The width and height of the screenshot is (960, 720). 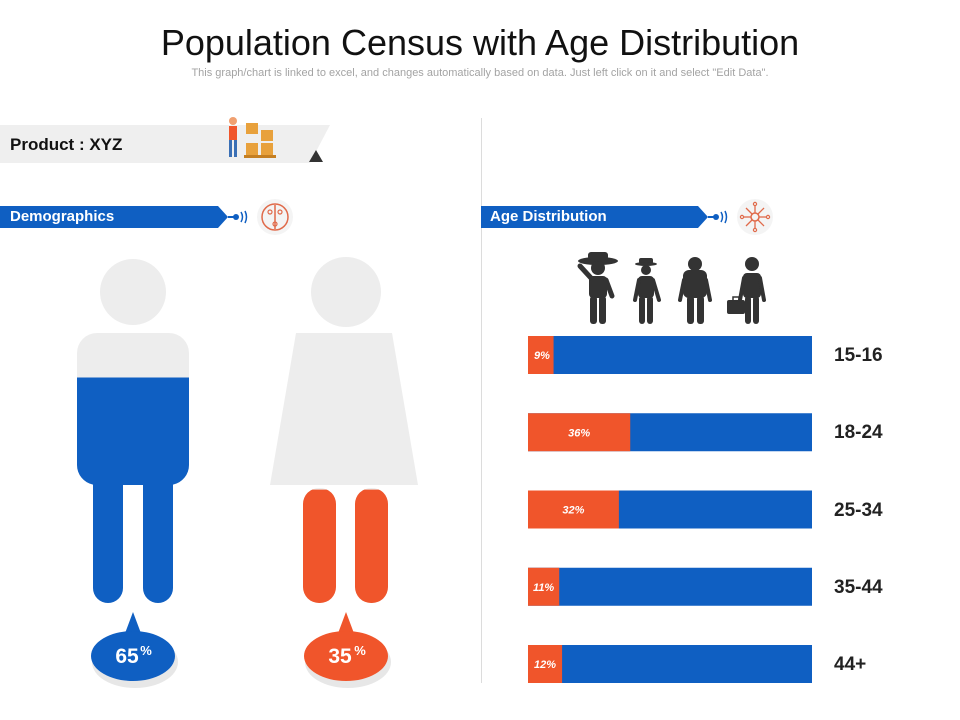 I want to click on age-bar-data-label: 36%, so click(x=579, y=433).